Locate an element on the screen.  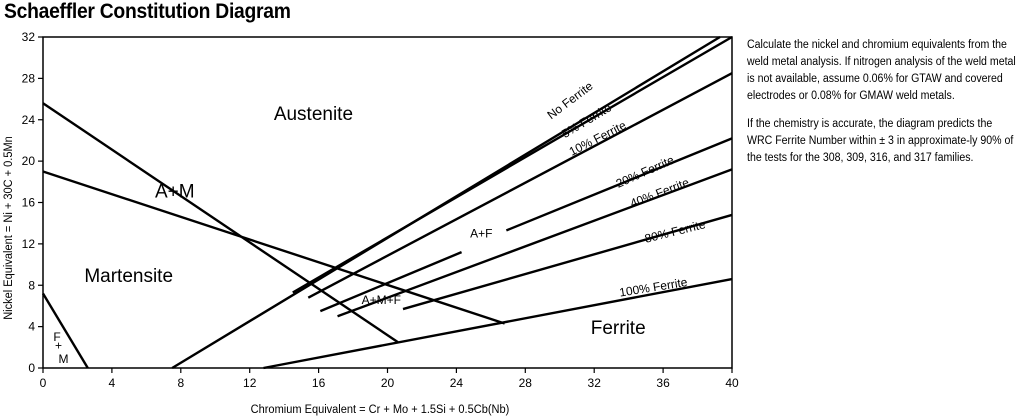
x-tick-label: 28 is located at coordinates (526, 383).